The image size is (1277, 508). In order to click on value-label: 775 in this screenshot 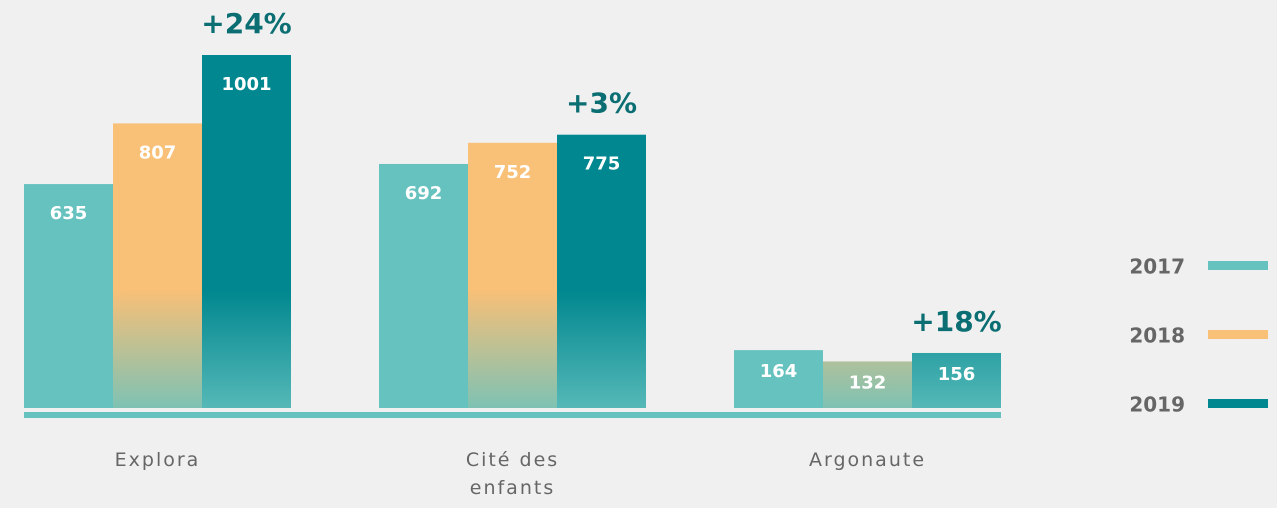, I will do `click(602, 164)`.